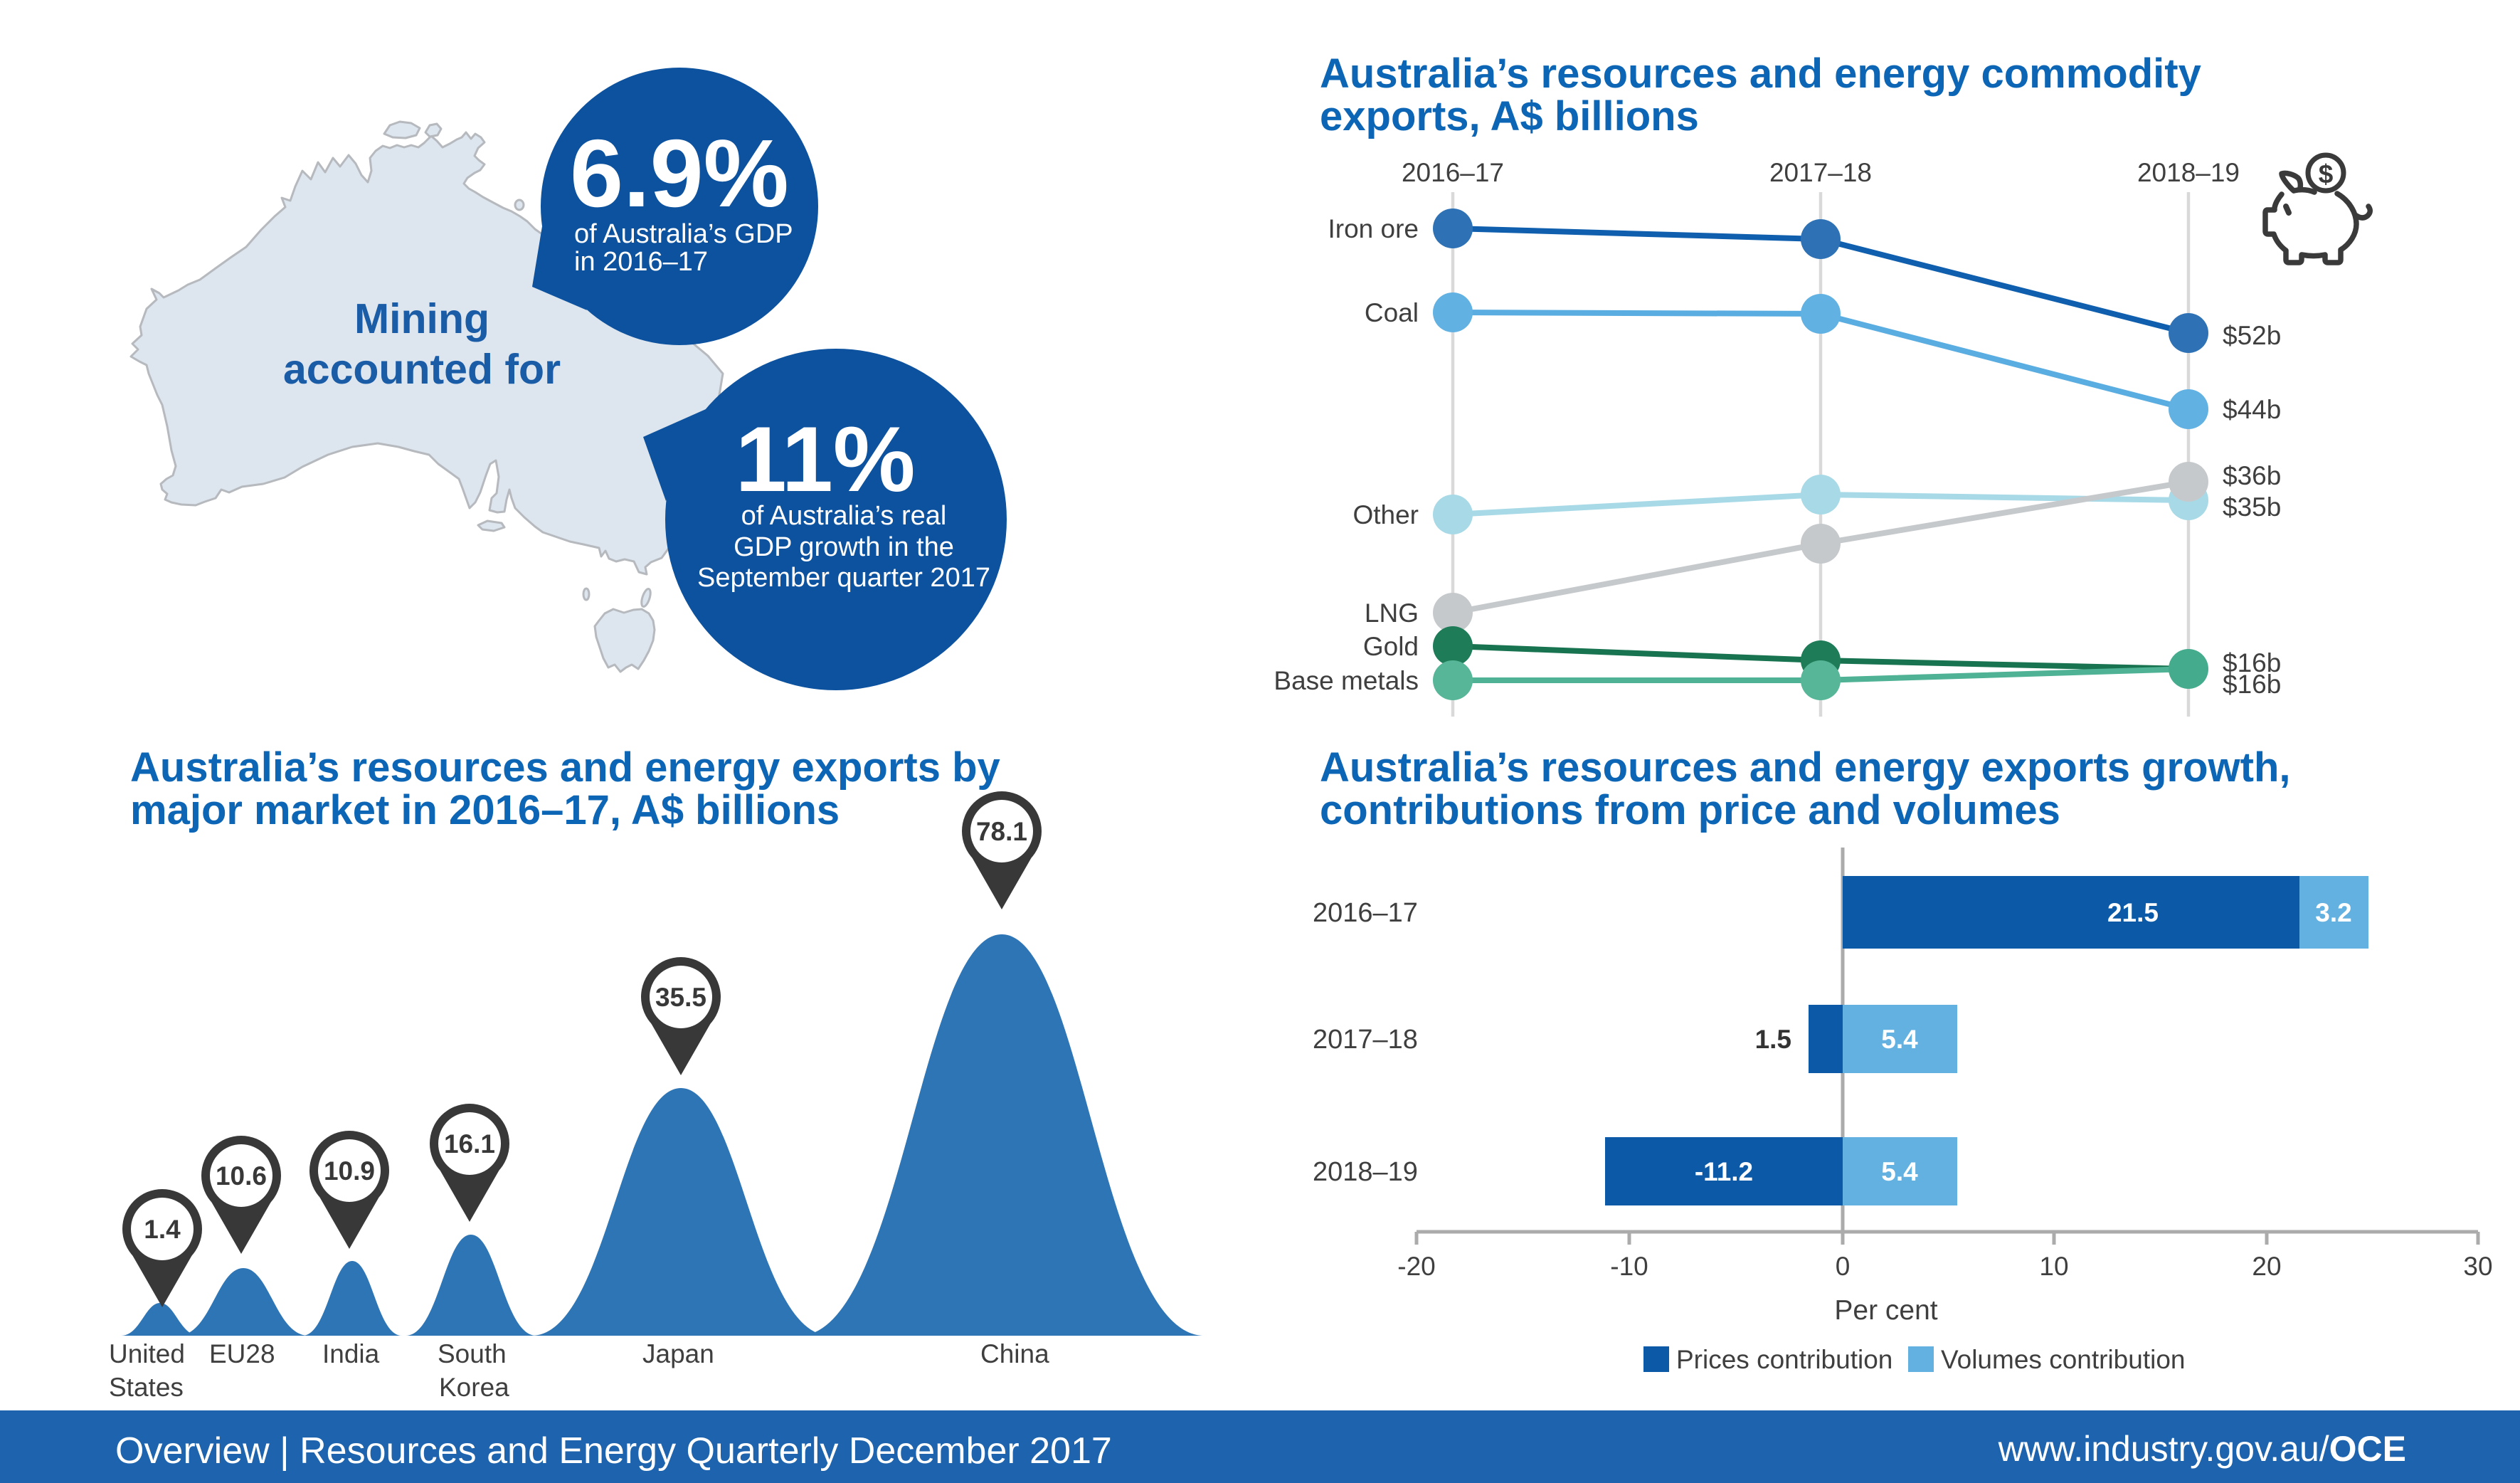  What do you see at coordinates (1391, 647) in the screenshot?
I see `svg-text: Gold` at bounding box center [1391, 647].